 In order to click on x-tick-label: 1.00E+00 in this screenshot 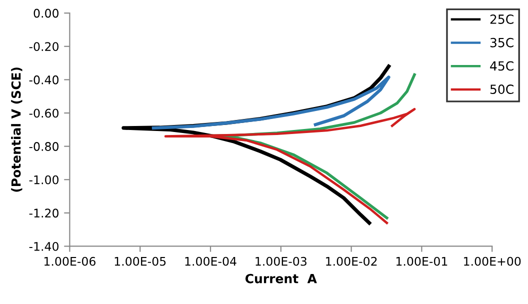, I will do `click(492, 261)`.